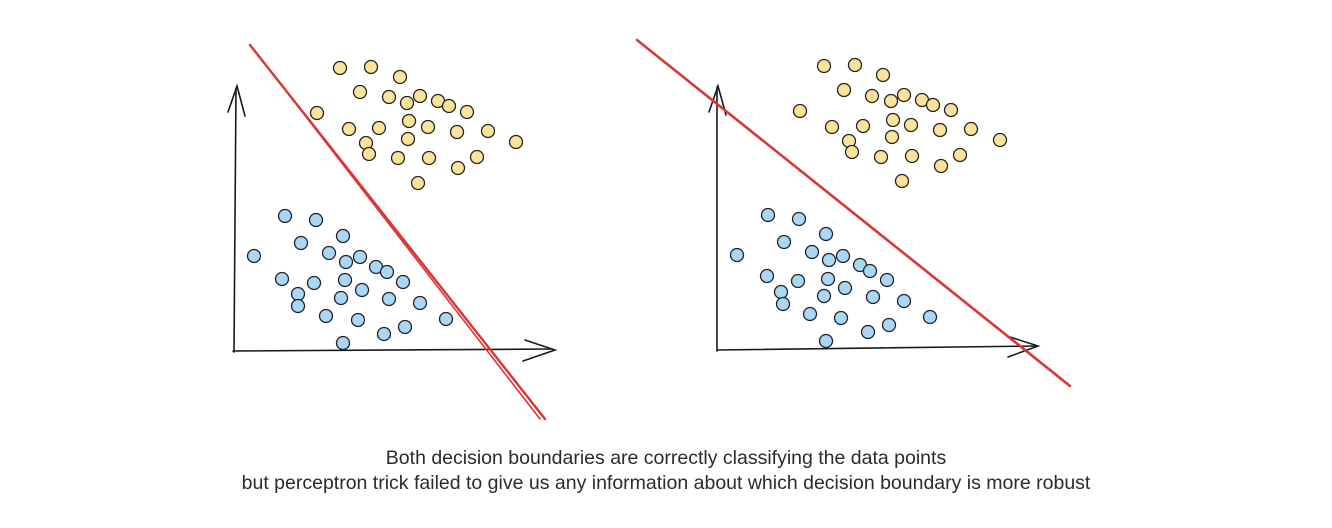 This screenshot has height=528, width=1332. What do you see at coordinates (876, 348) in the screenshot?
I see `right-x-axis` at bounding box center [876, 348].